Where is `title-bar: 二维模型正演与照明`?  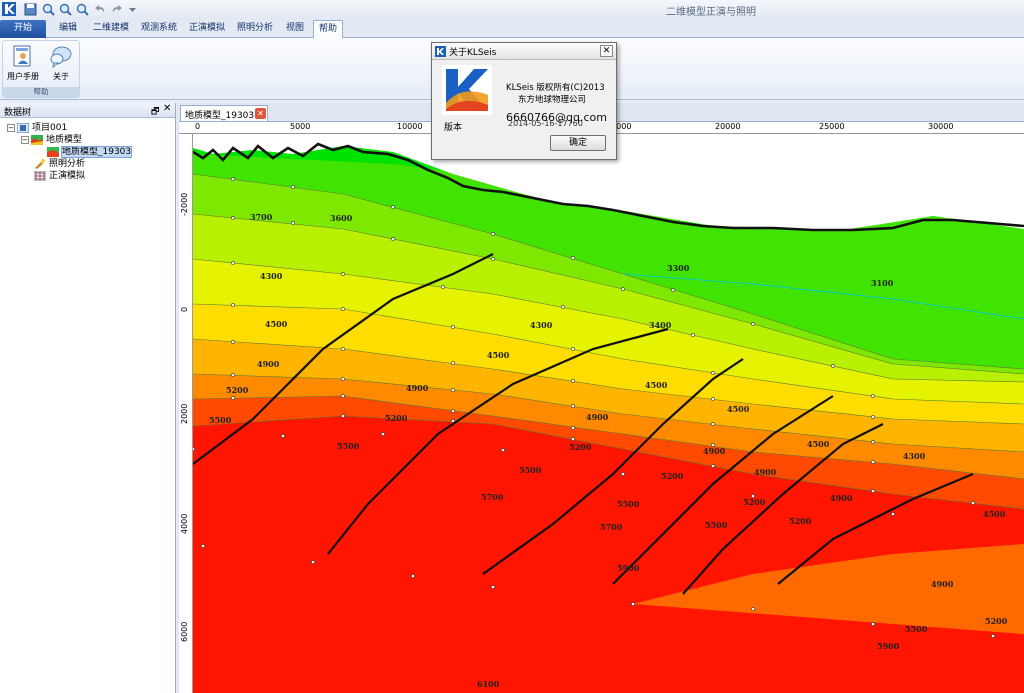 title-bar: 二维模型正演与照明 is located at coordinates (512, 9).